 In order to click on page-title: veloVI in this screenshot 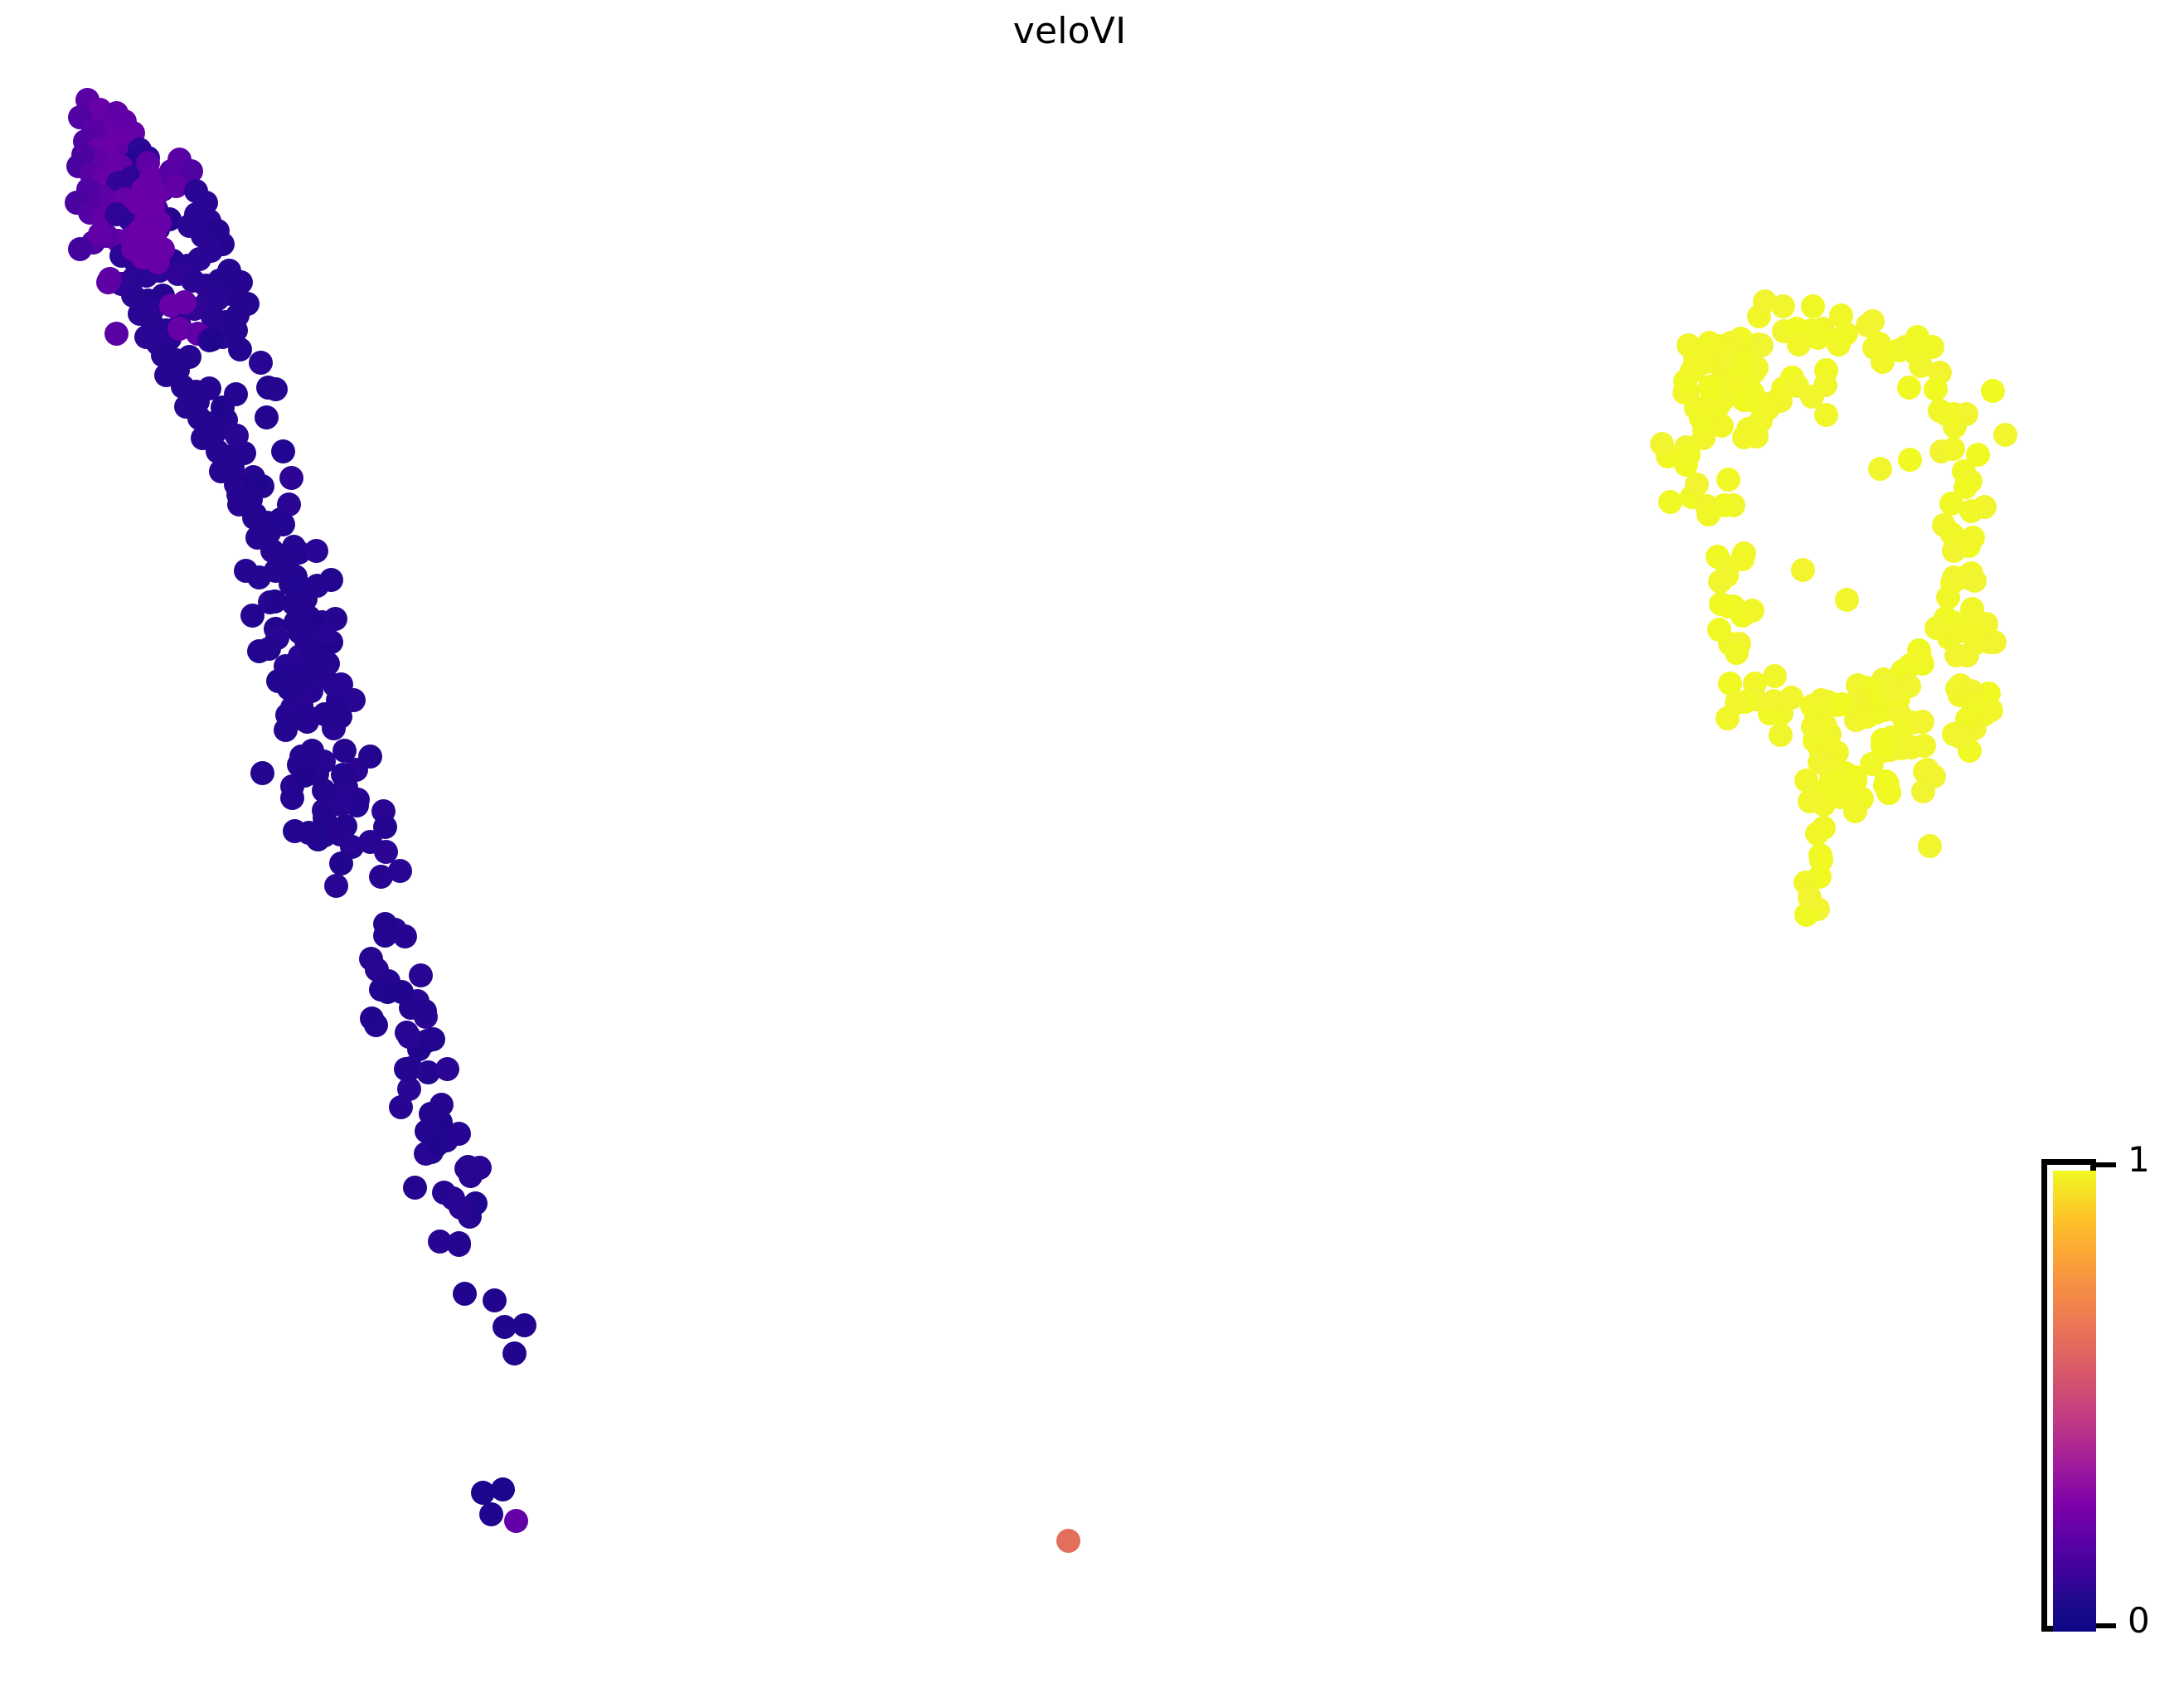, I will do `click(1069, 31)`.